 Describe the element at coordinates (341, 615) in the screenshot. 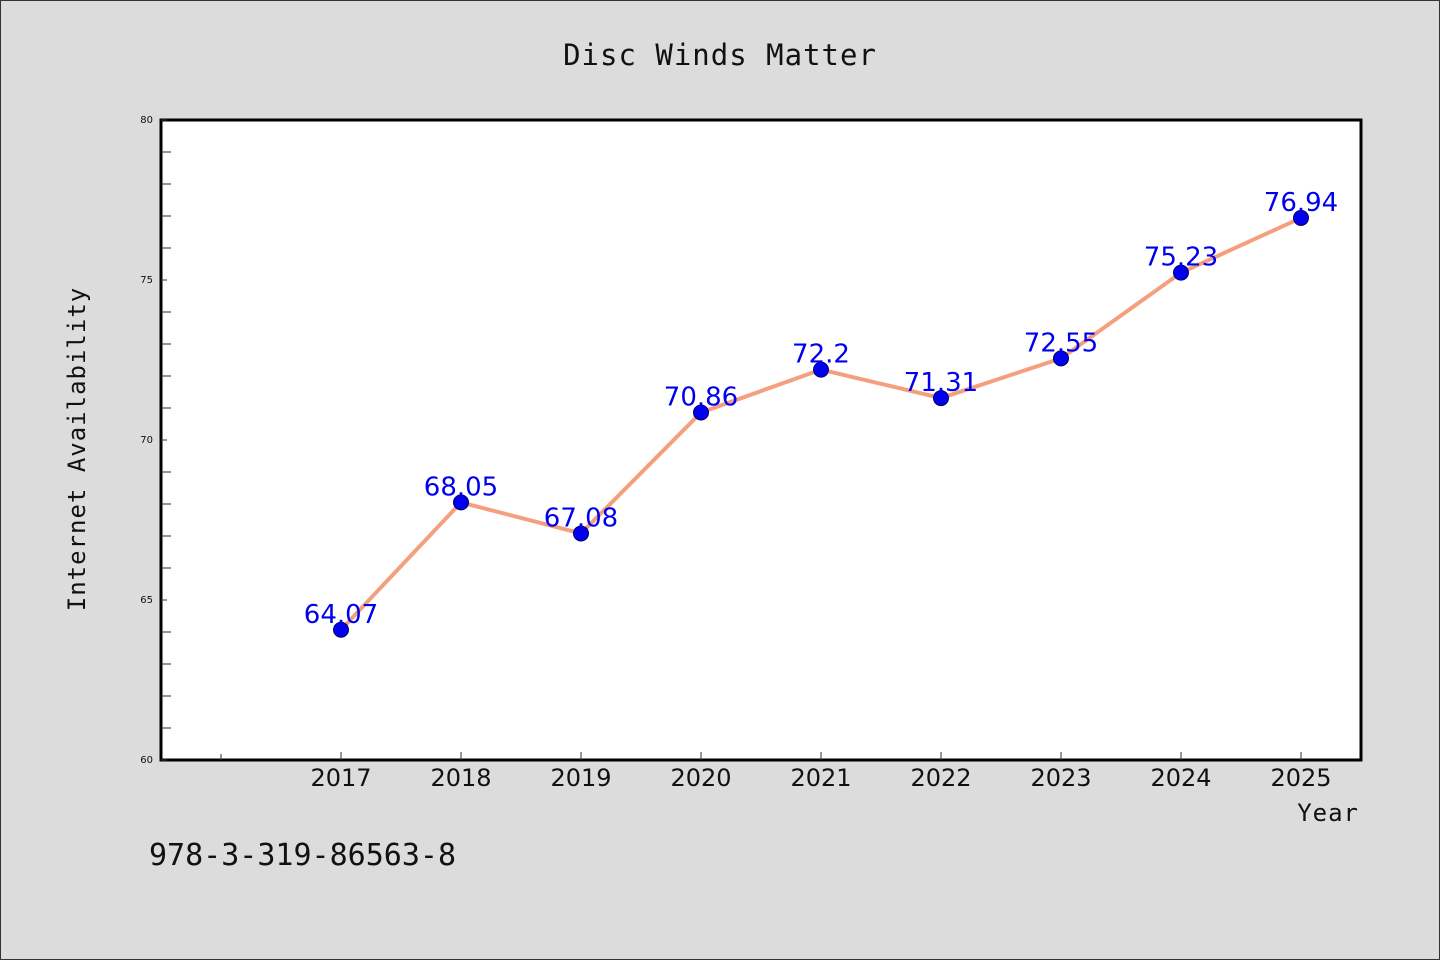

I see `data-label: 64.07` at that location.